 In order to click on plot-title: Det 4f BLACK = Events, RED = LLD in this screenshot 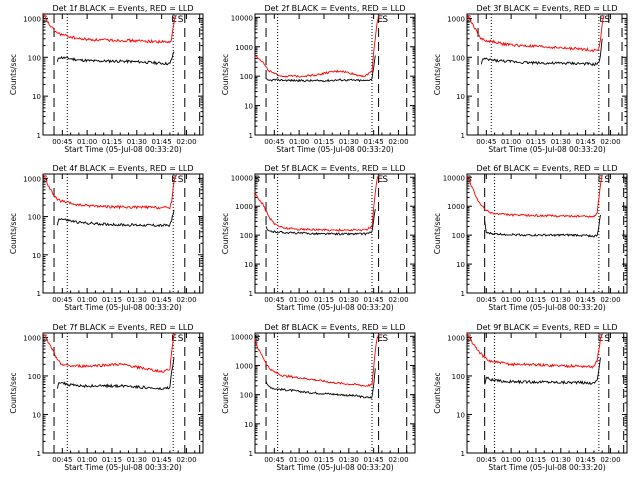, I will do `click(122, 168)`.